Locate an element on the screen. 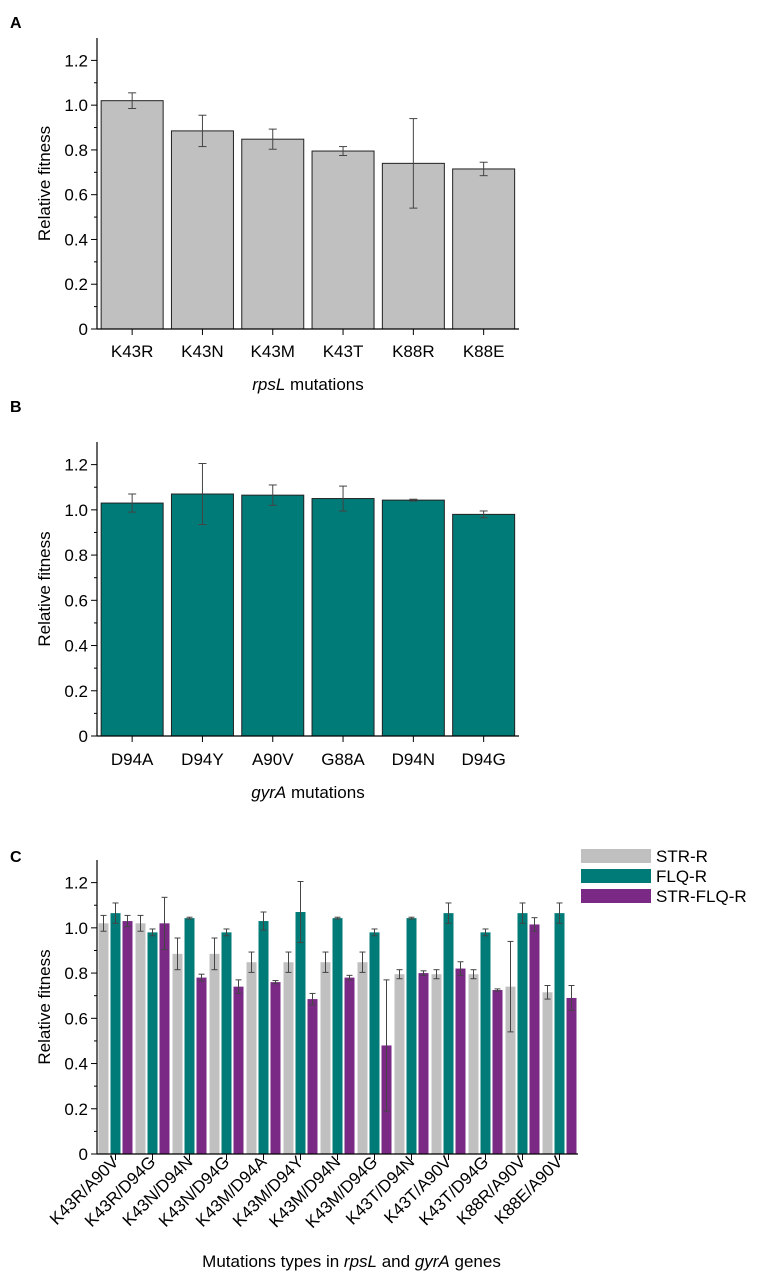  x-tick-label: K88E is located at coordinates (484, 351).